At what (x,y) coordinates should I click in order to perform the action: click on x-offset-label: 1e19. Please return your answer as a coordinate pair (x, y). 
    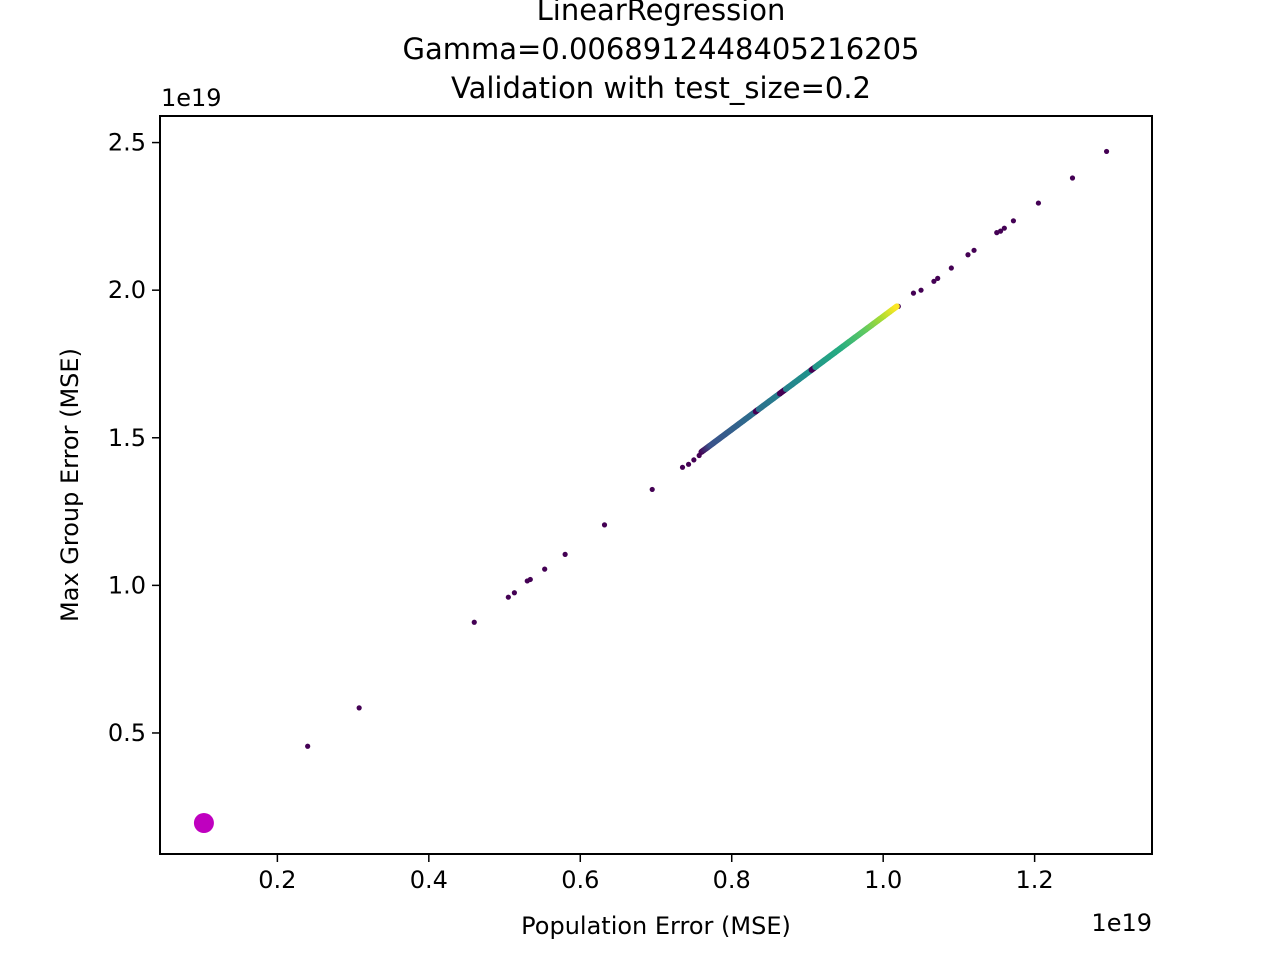
    Looking at the image, I should click on (1121, 923).